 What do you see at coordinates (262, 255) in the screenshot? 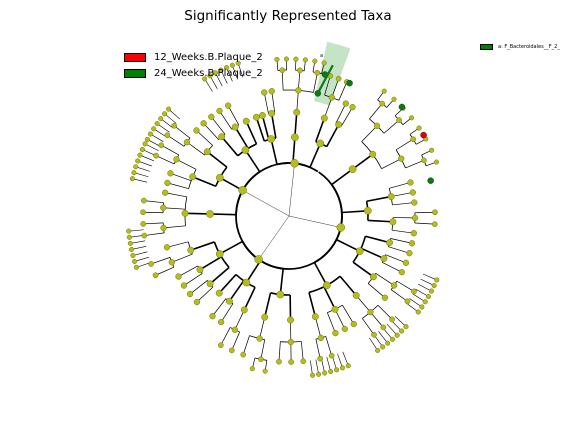
I see `branch-arc` at bounding box center [262, 255].